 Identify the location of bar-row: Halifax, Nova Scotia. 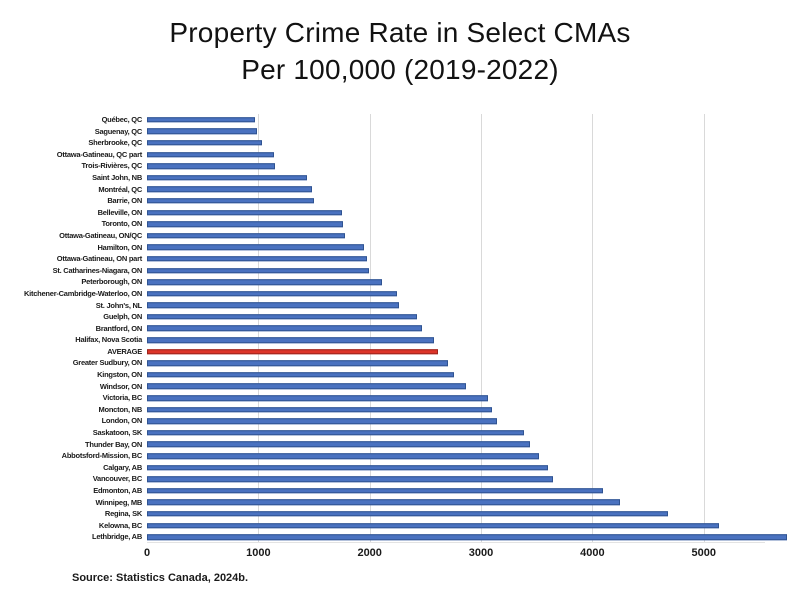
(395, 340).